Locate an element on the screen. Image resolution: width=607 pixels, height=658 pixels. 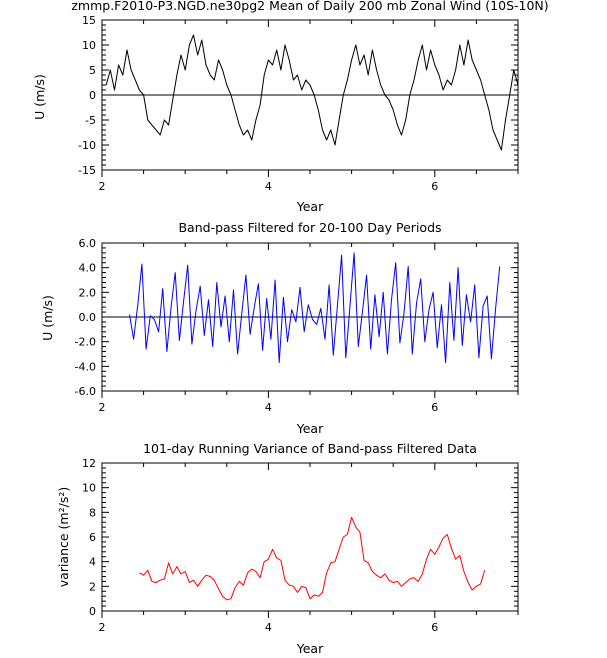
variance-ytick-label: 4 is located at coordinates (92, 562).